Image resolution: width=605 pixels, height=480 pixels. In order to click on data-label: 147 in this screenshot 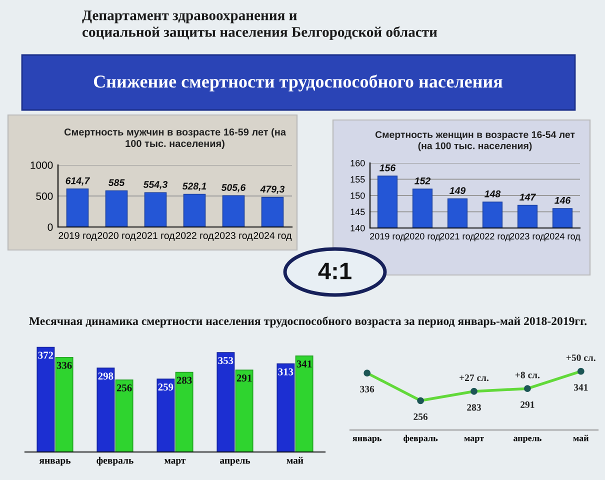, I will do `click(528, 197)`.